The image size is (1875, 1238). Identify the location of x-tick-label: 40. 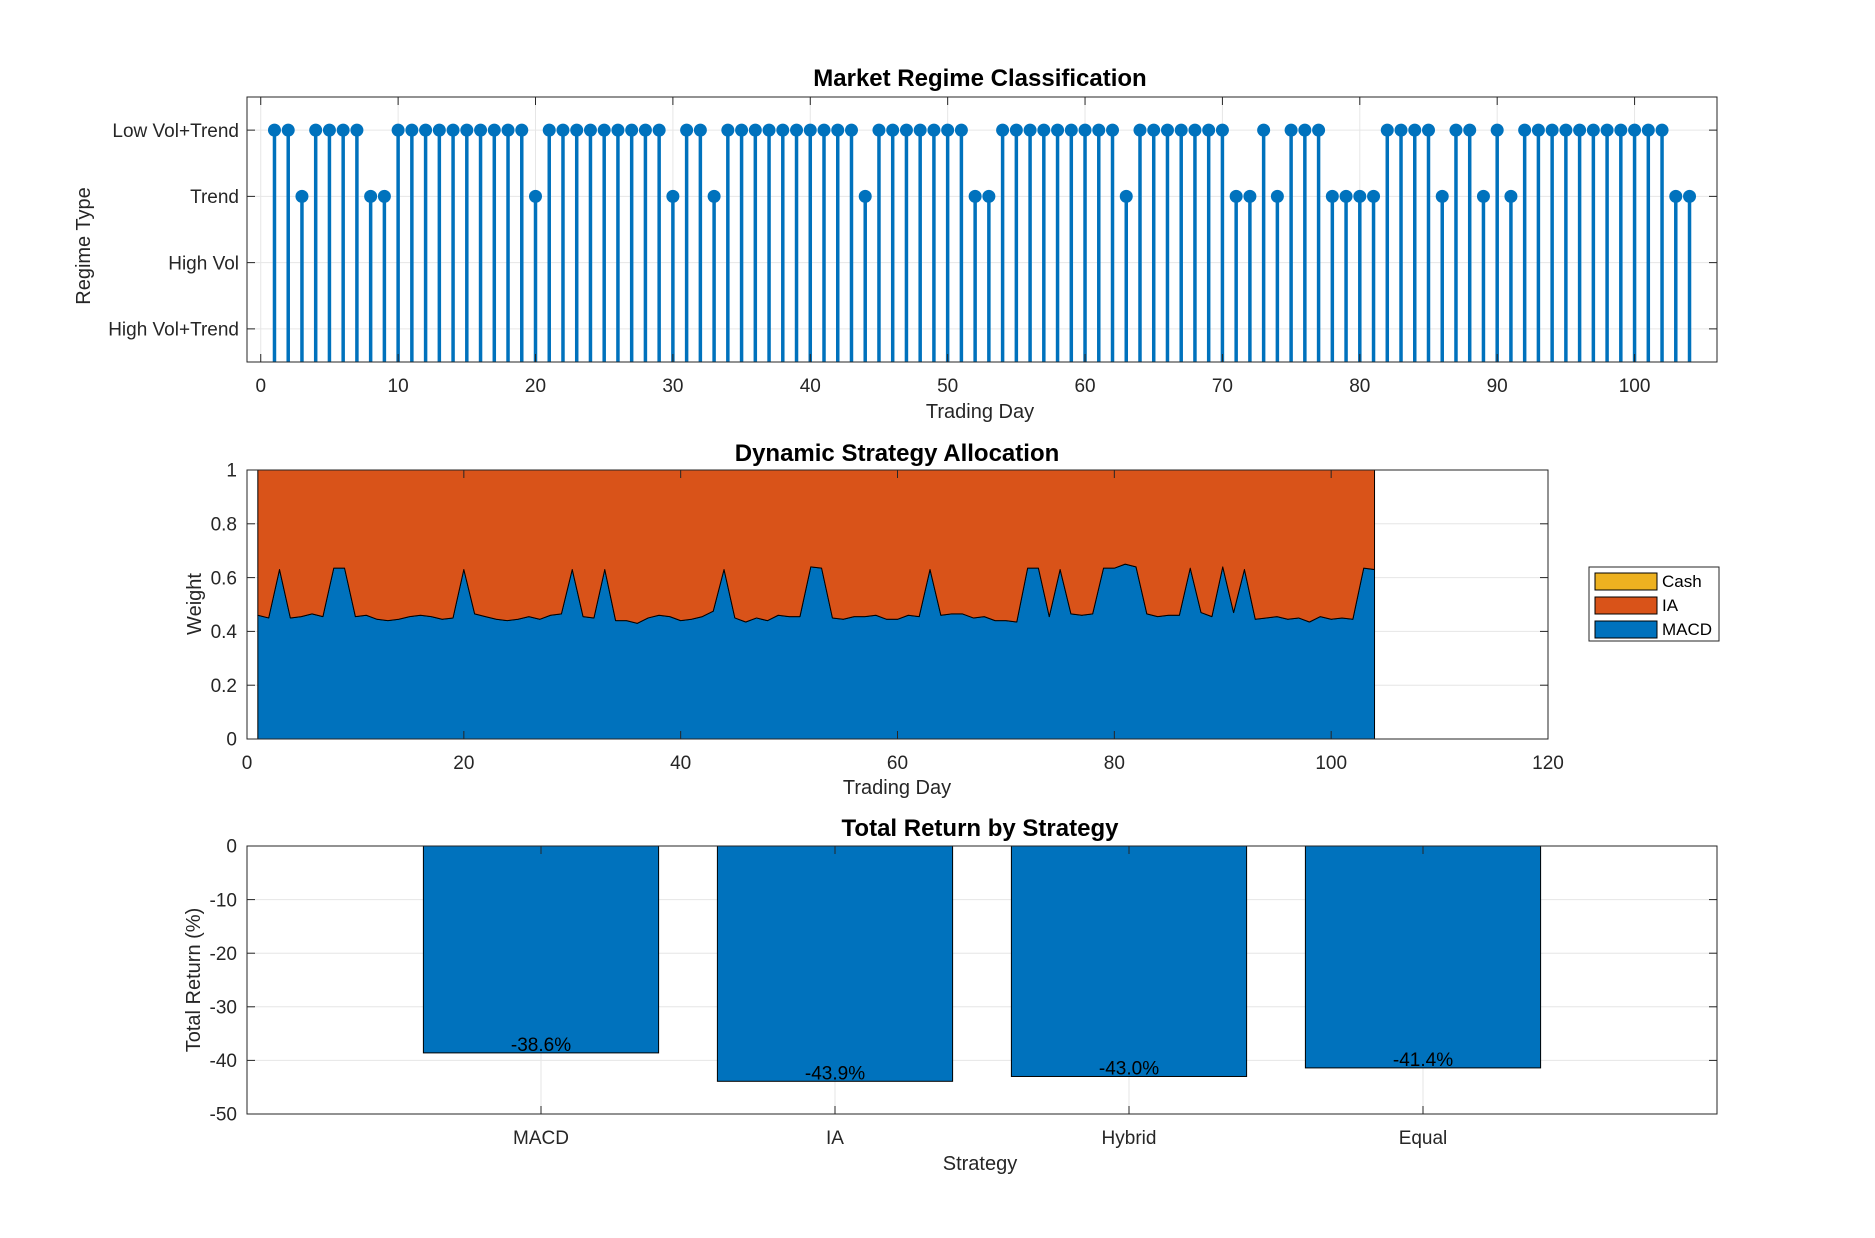
(680, 763).